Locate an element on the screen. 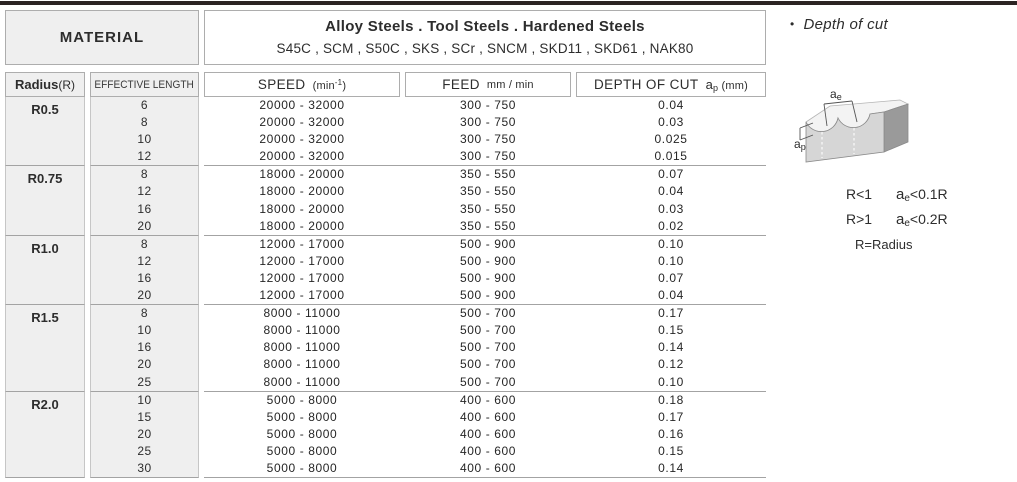 This screenshot has height=482, width=1017. table-row: 5000 - 8000 400 - 600 0.16 is located at coordinates (485, 434).